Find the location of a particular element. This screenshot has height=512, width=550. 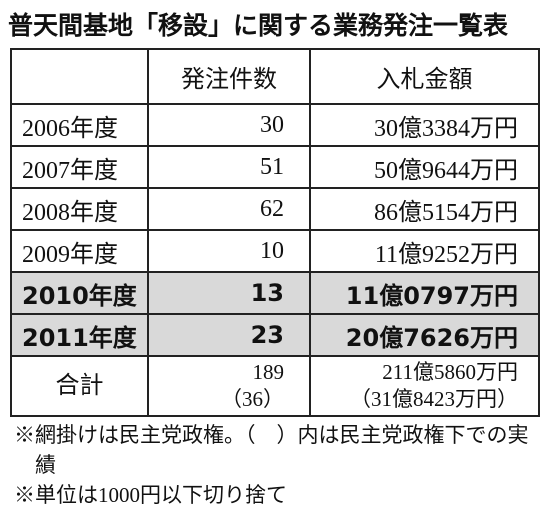

cell: 51 is located at coordinates (229, 167).